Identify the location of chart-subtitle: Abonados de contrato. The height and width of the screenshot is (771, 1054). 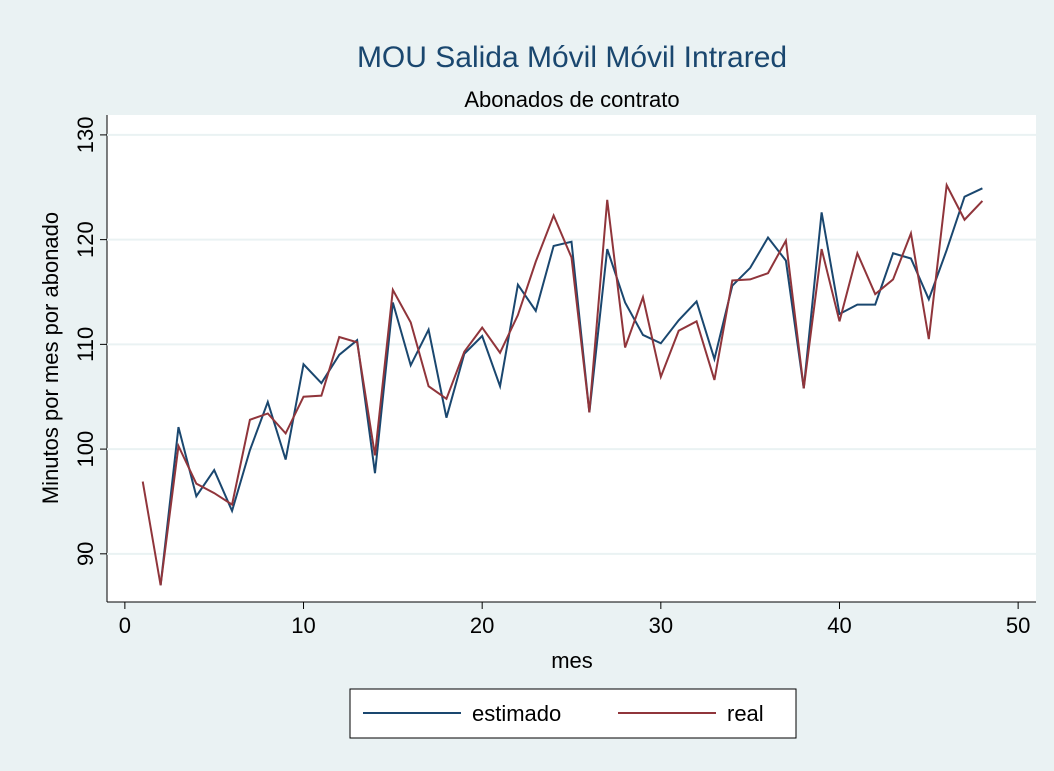
(571, 99).